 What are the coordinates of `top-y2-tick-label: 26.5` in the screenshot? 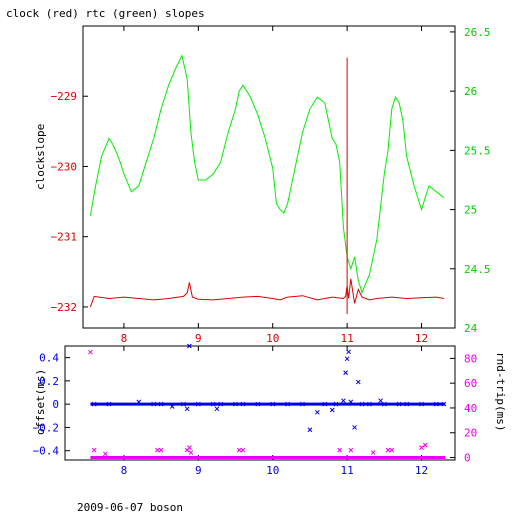 It's located at (477, 32).